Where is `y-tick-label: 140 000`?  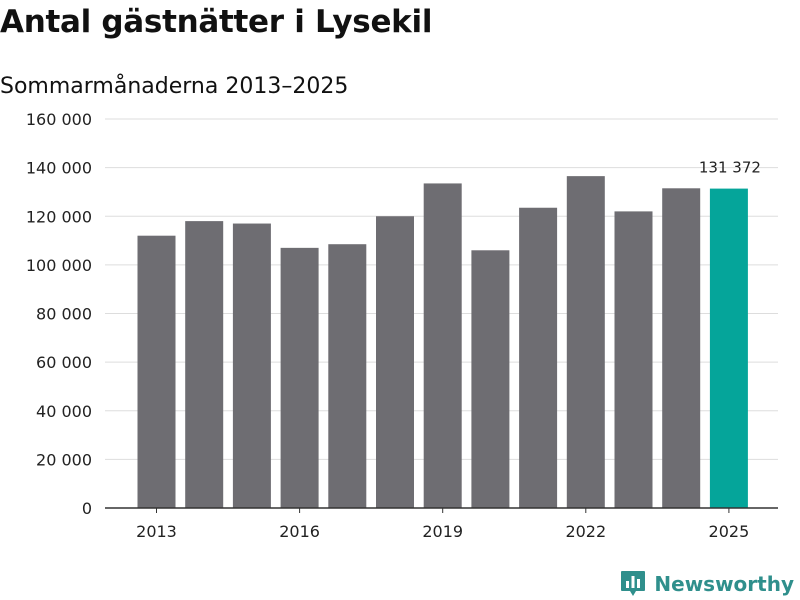 y-tick-label: 140 000 is located at coordinates (59, 168).